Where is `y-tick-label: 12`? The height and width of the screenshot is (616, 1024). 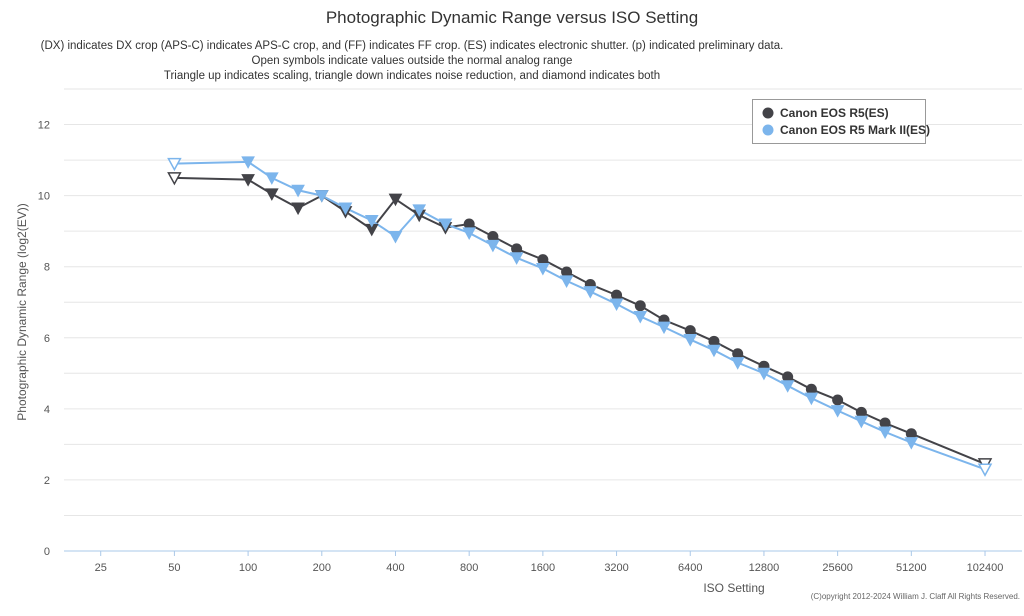 y-tick-label: 12 is located at coordinates (44, 126).